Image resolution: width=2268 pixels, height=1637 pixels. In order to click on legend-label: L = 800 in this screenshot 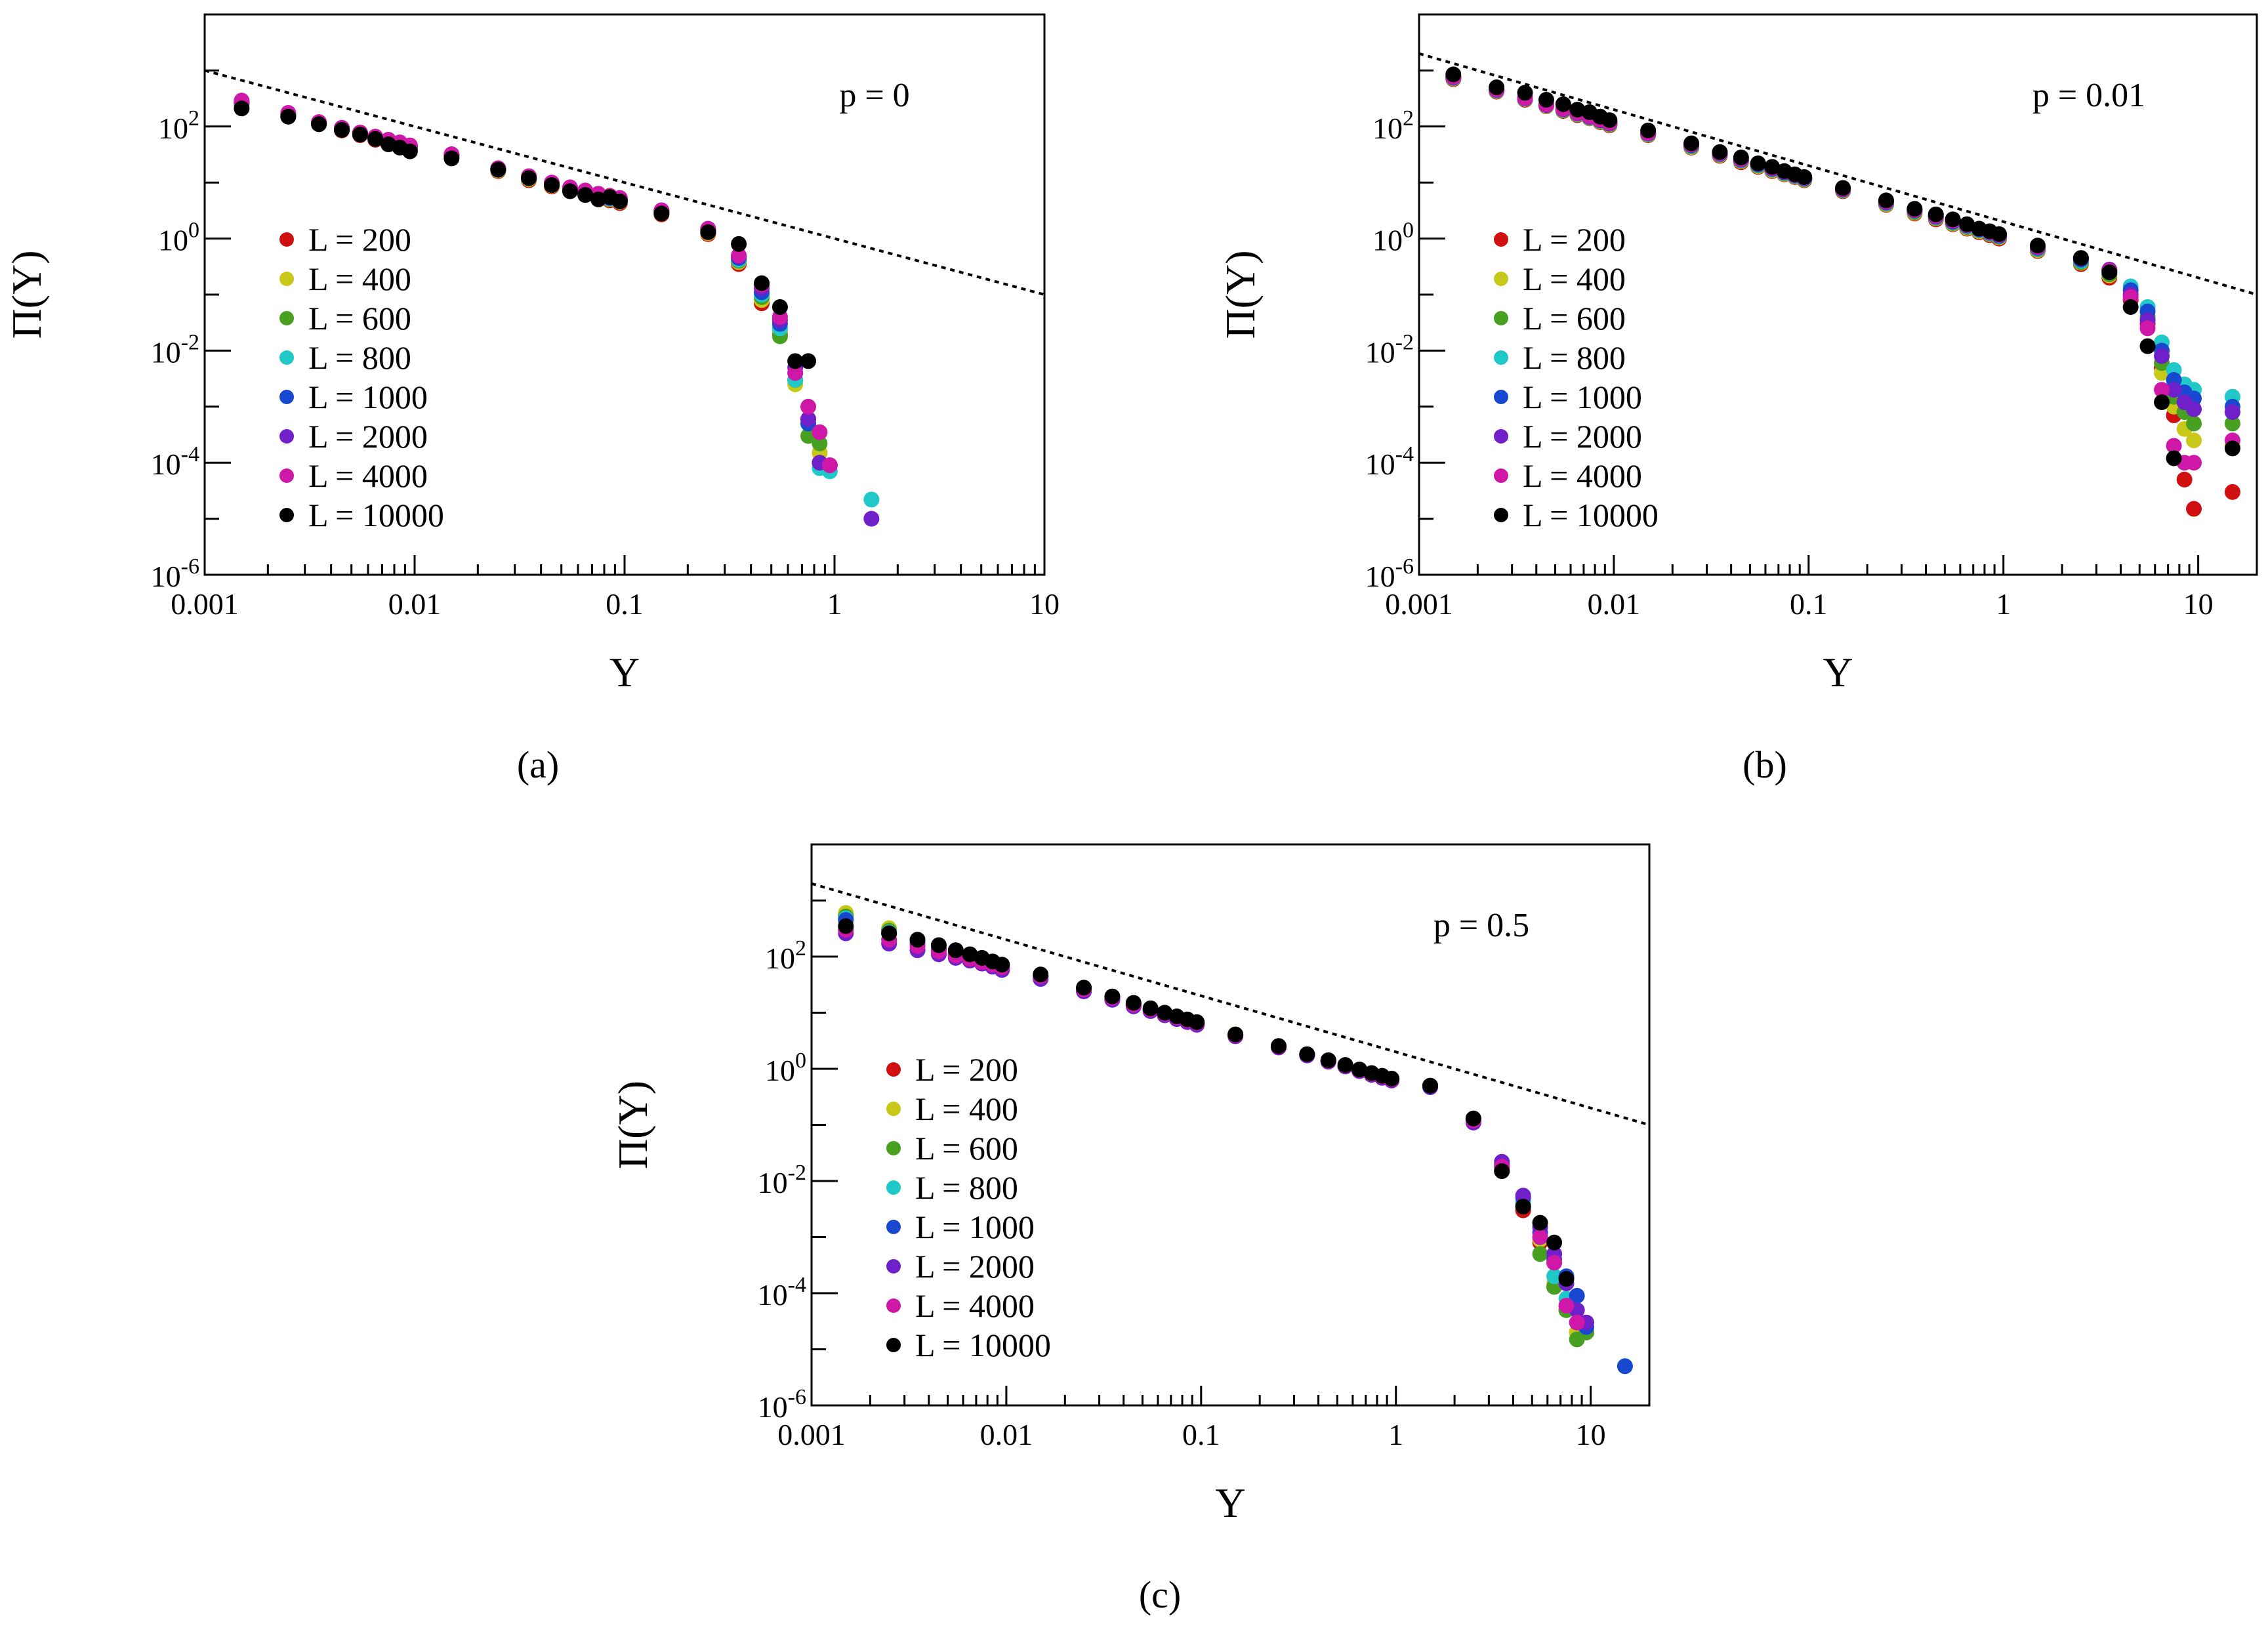, I will do `click(359, 357)`.